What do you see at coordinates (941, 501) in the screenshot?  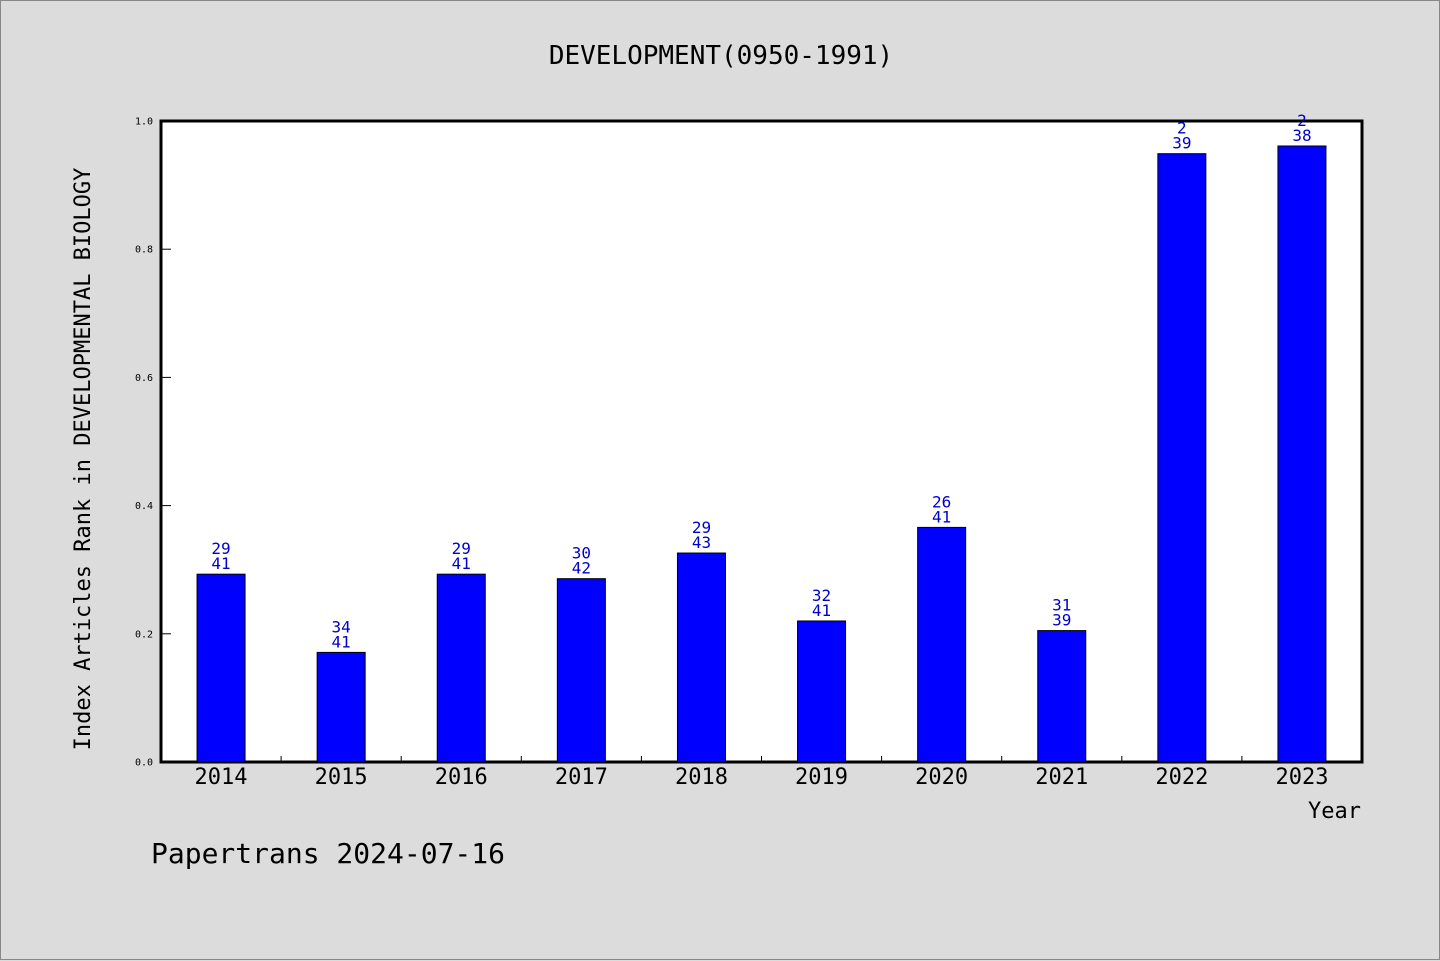 I see `bar-label-top: 26` at bounding box center [941, 501].